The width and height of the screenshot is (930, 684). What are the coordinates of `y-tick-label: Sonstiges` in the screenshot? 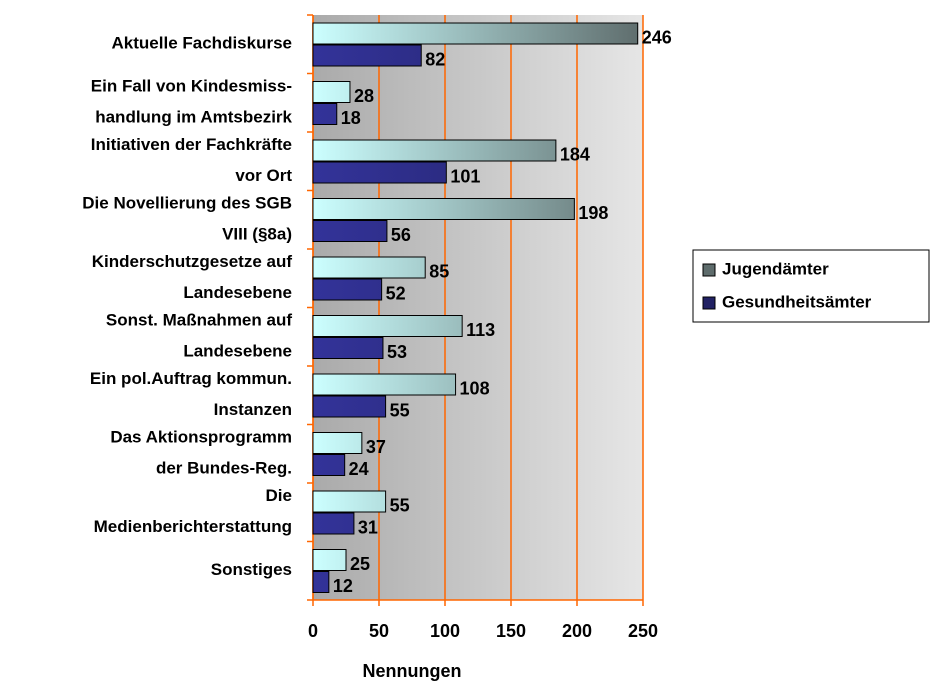 It's located at (251, 569).